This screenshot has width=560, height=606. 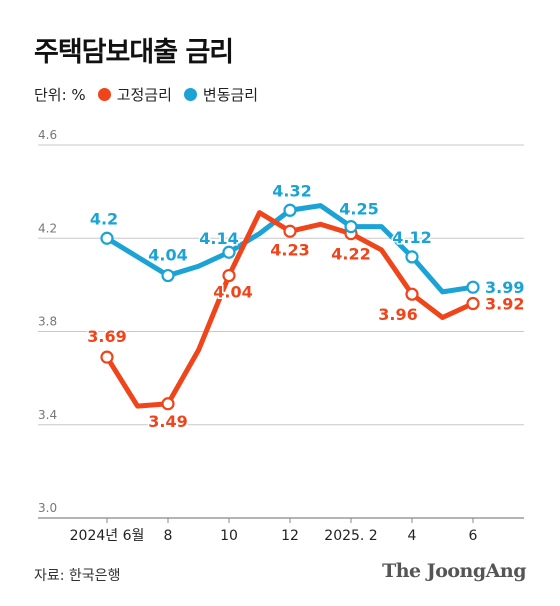 What do you see at coordinates (47, 415) in the screenshot?
I see `y-tick-label: 3.4` at bounding box center [47, 415].